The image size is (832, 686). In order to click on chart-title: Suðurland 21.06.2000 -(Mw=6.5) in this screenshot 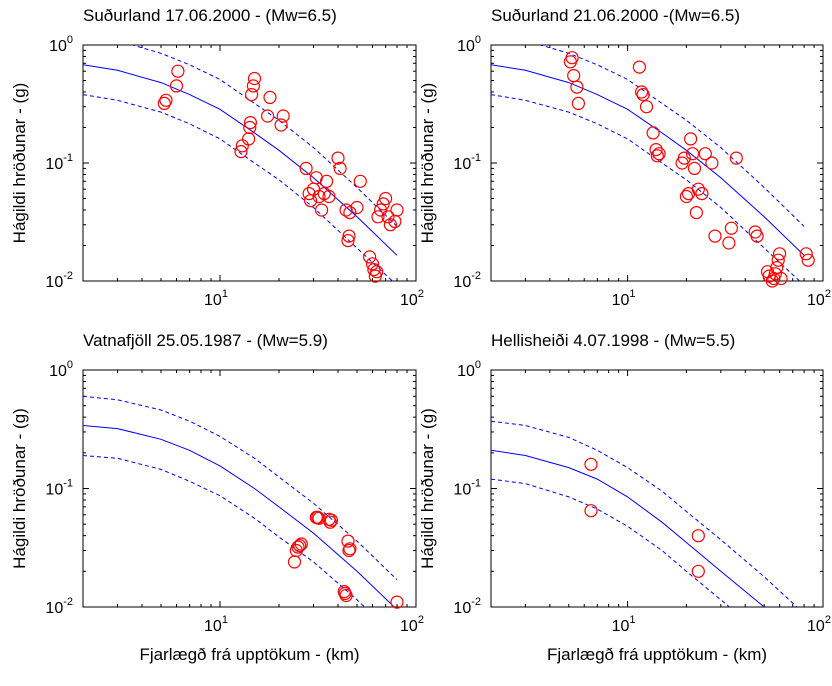, I will do `click(615, 15)`.